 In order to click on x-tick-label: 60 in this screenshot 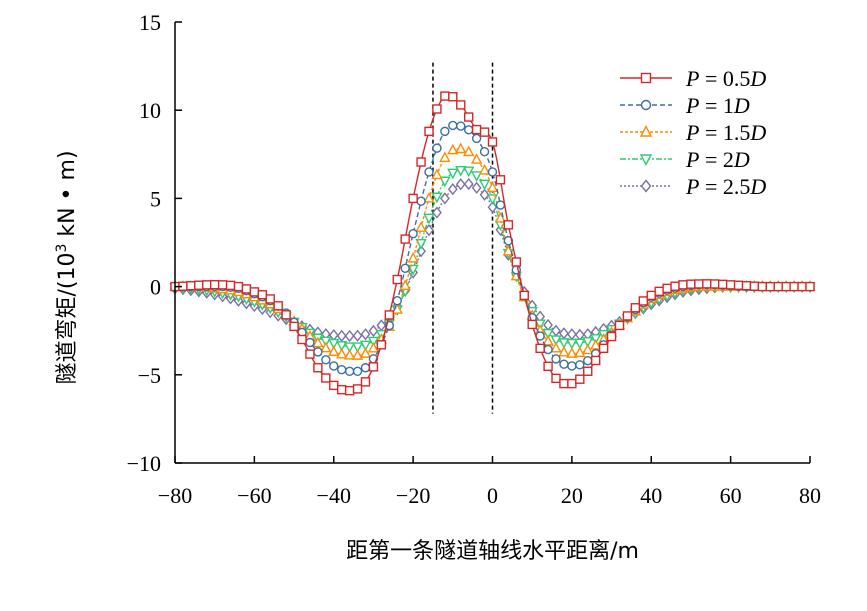, I will do `click(731, 495)`.